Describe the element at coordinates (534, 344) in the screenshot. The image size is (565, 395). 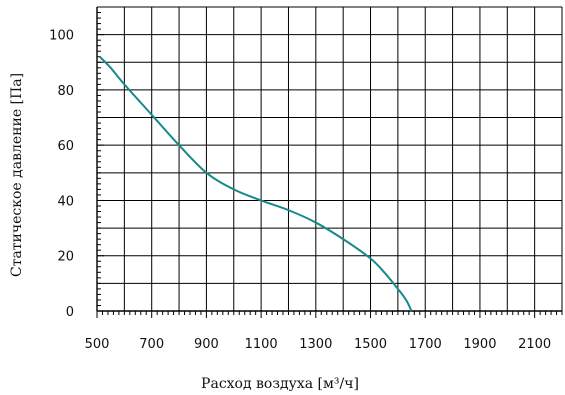
I see `x-tick-label: 2100` at that location.